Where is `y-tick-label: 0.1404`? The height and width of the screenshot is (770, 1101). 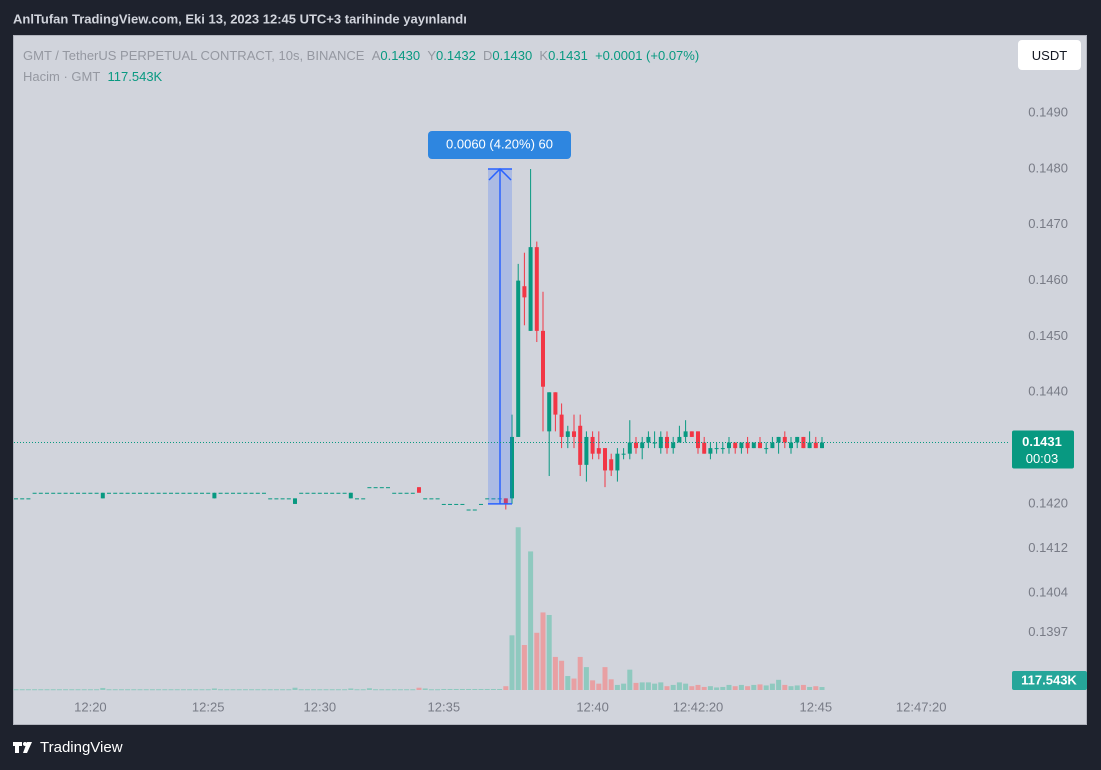 y-tick-label: 0.1404 is located at coordinates (1048, 592).